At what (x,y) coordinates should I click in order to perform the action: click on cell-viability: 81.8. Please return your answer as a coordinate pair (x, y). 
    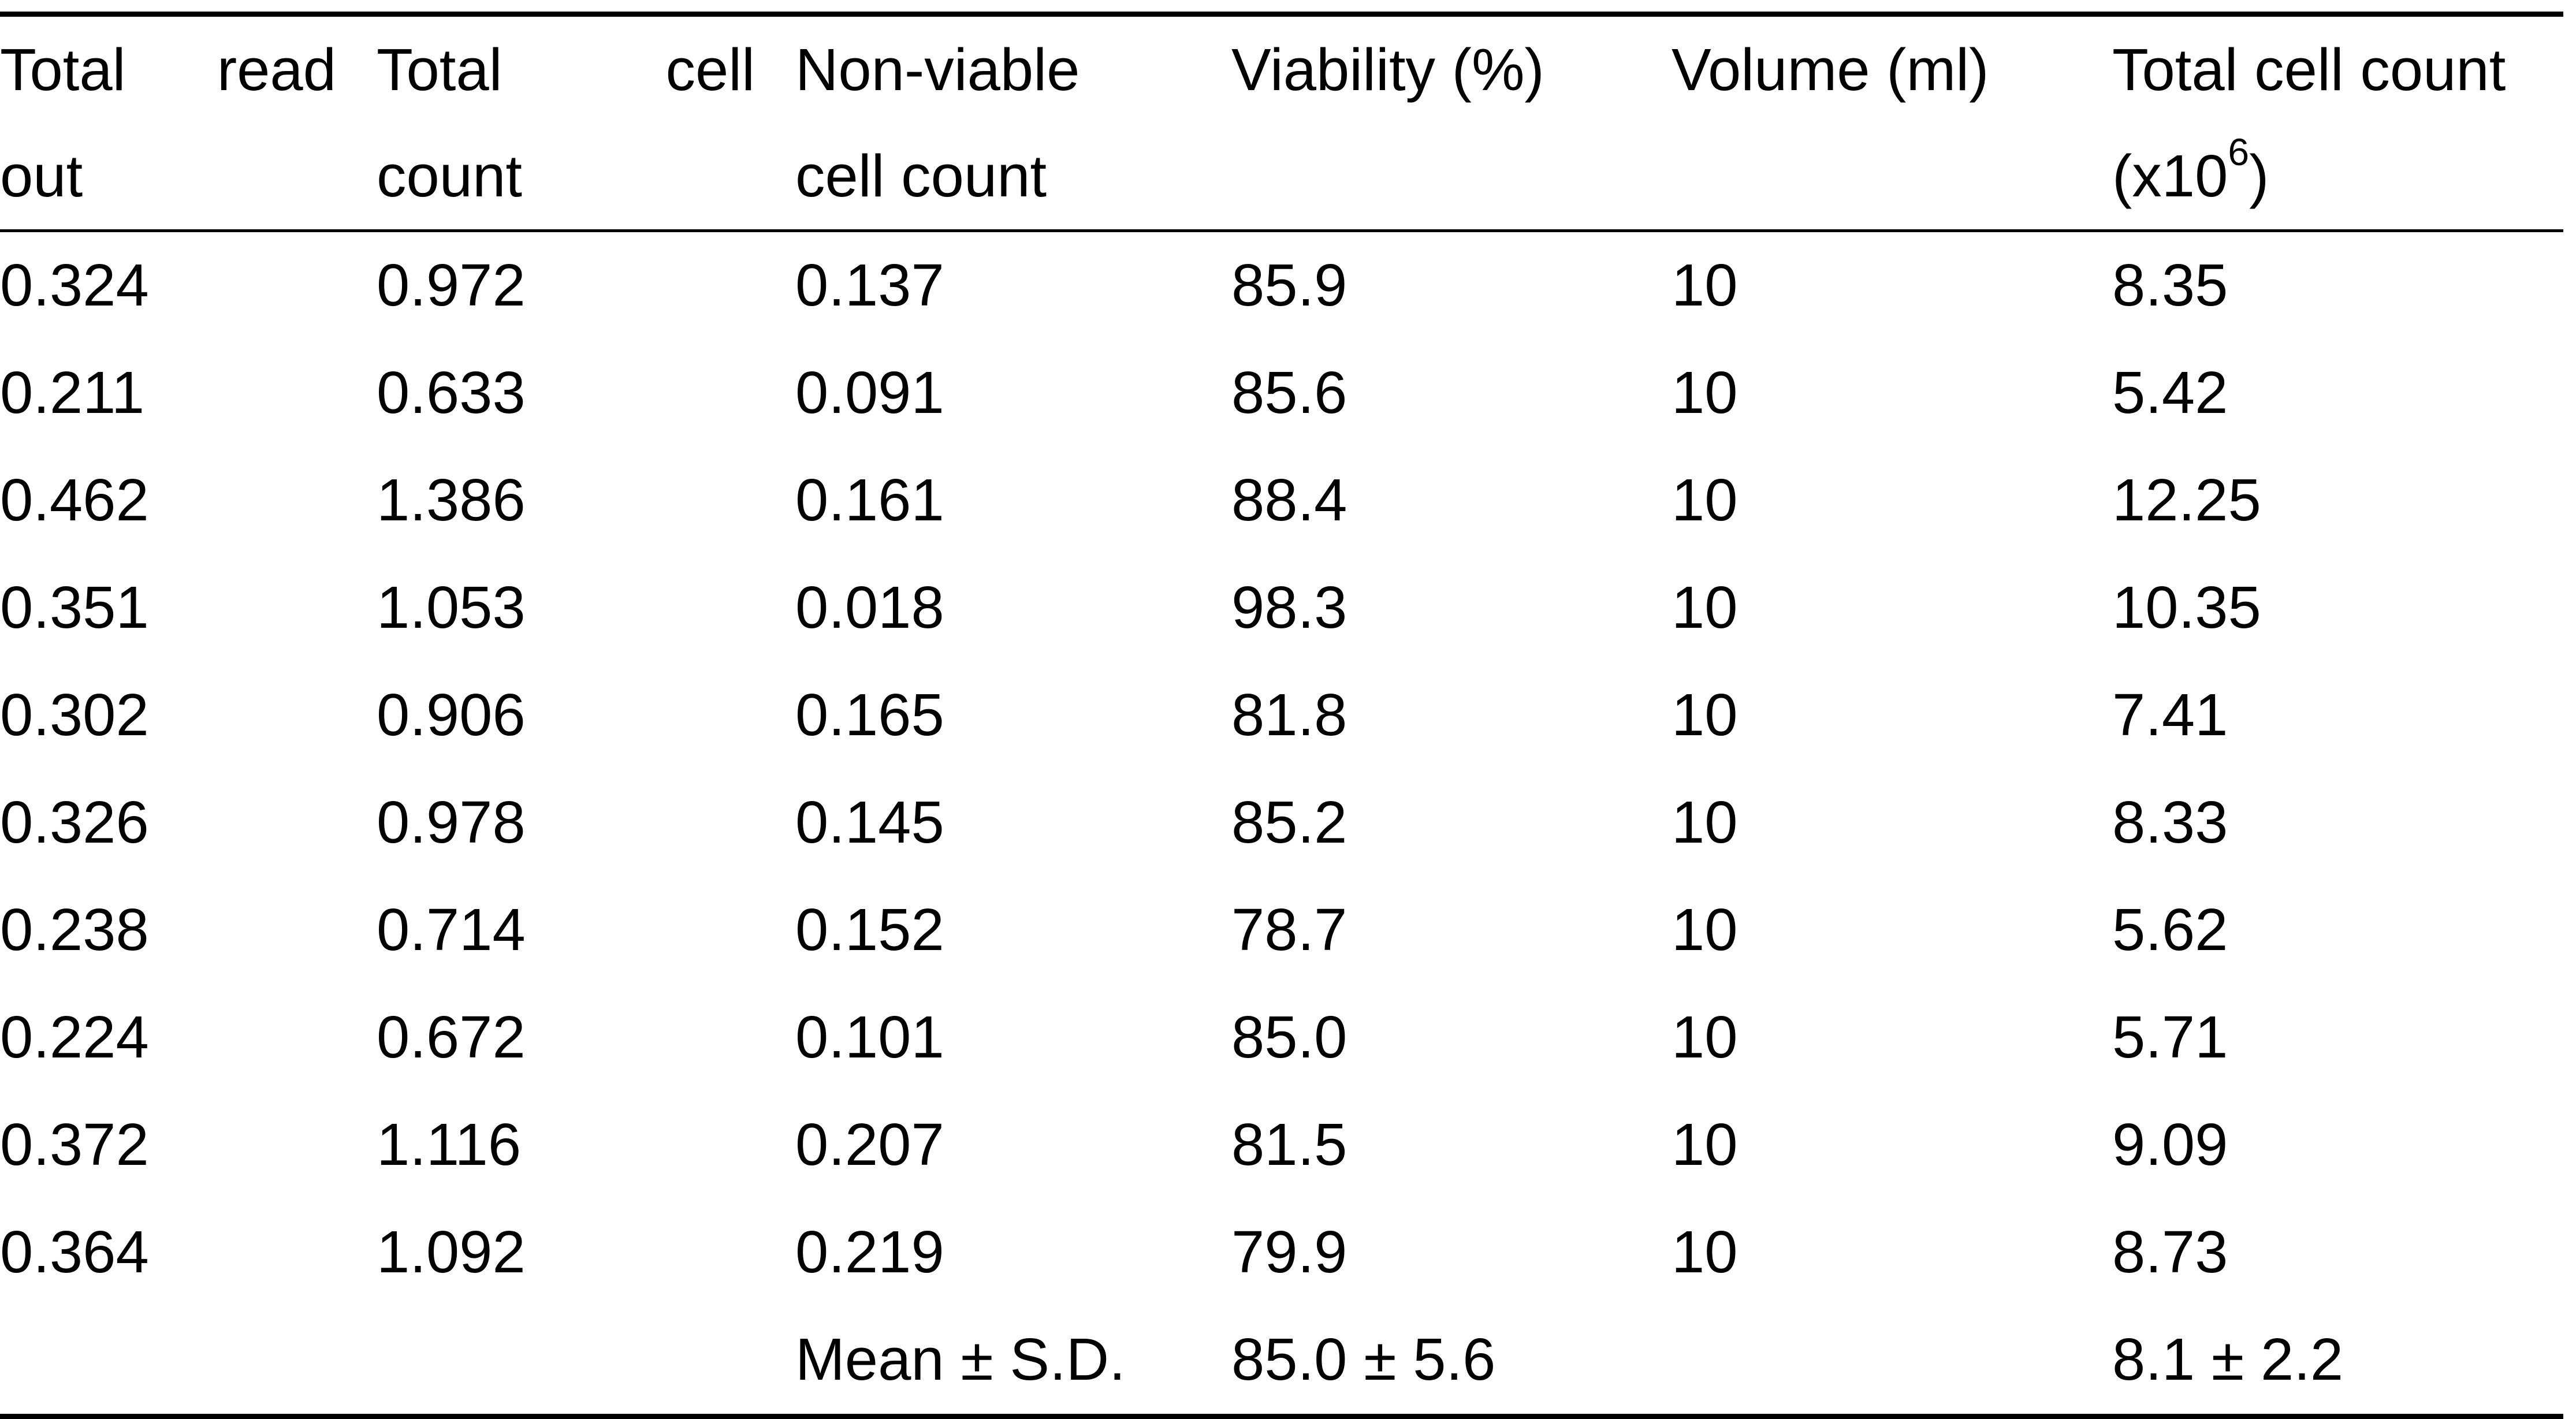
    Looking at the image, I should click on (1289, 714).